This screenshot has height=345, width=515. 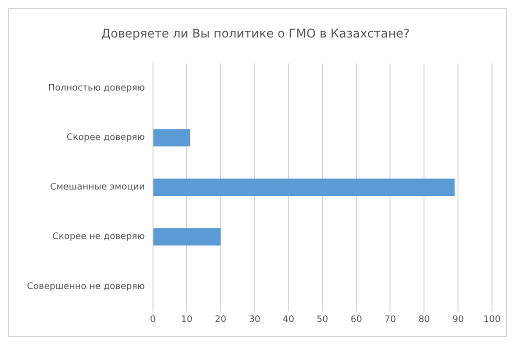 I want to click on x-tick-label: 40, so click(x=288, y=319).